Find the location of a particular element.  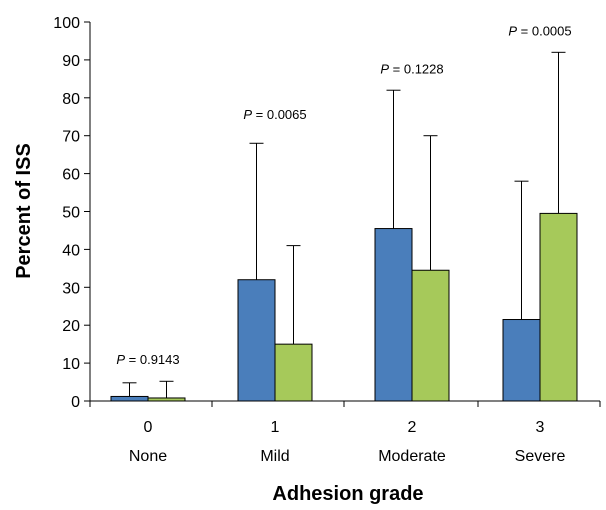

y-tick-label: 40 is located at coordinates (71, 250).